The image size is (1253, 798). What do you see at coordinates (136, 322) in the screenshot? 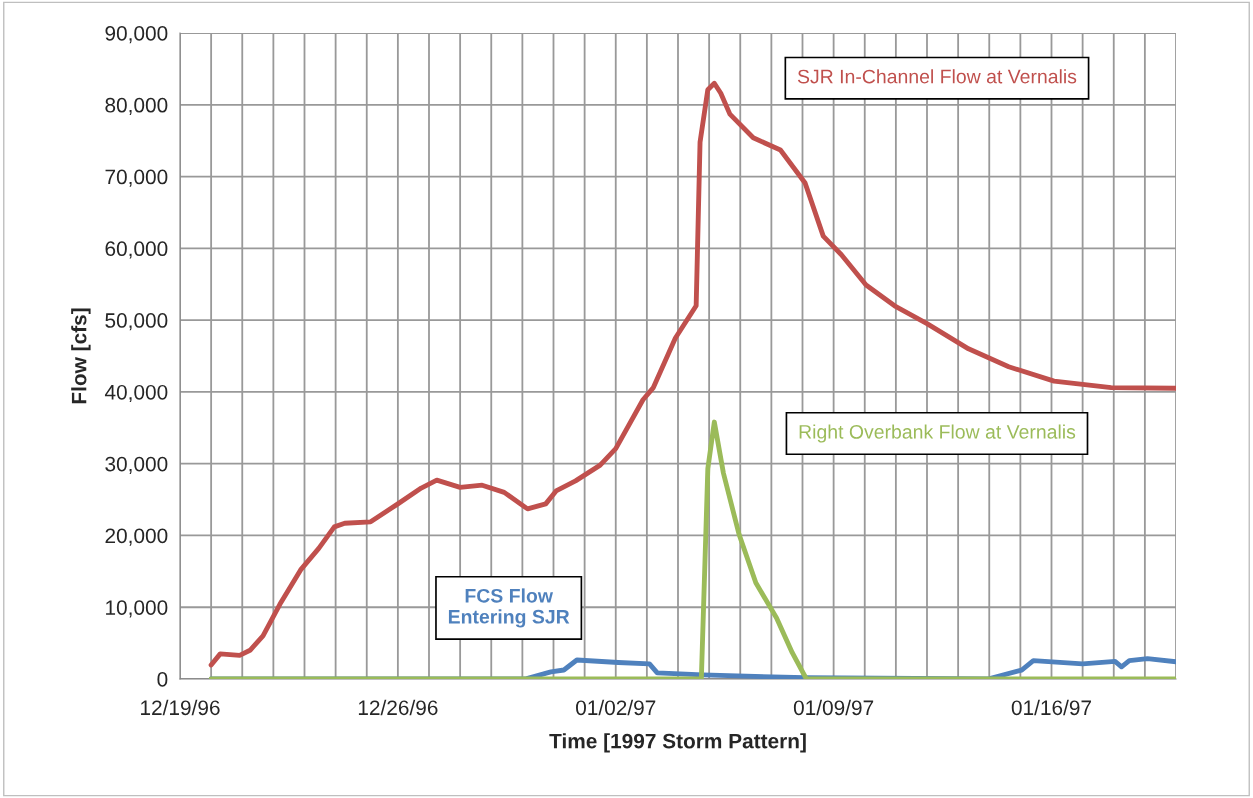
I see `y-tick-label: 50,000` at bounding box center [136, 322].